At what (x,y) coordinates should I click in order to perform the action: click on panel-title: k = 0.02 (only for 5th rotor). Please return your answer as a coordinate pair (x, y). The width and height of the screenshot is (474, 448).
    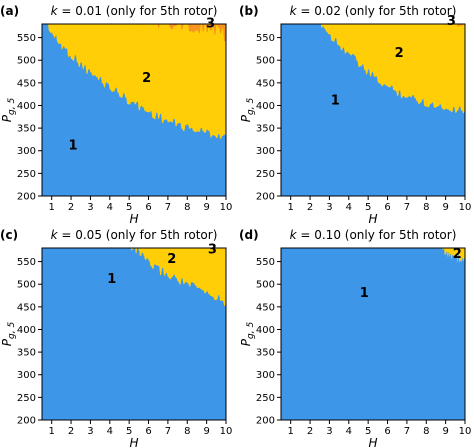
    Looking at the image, I should click on (373, 11).